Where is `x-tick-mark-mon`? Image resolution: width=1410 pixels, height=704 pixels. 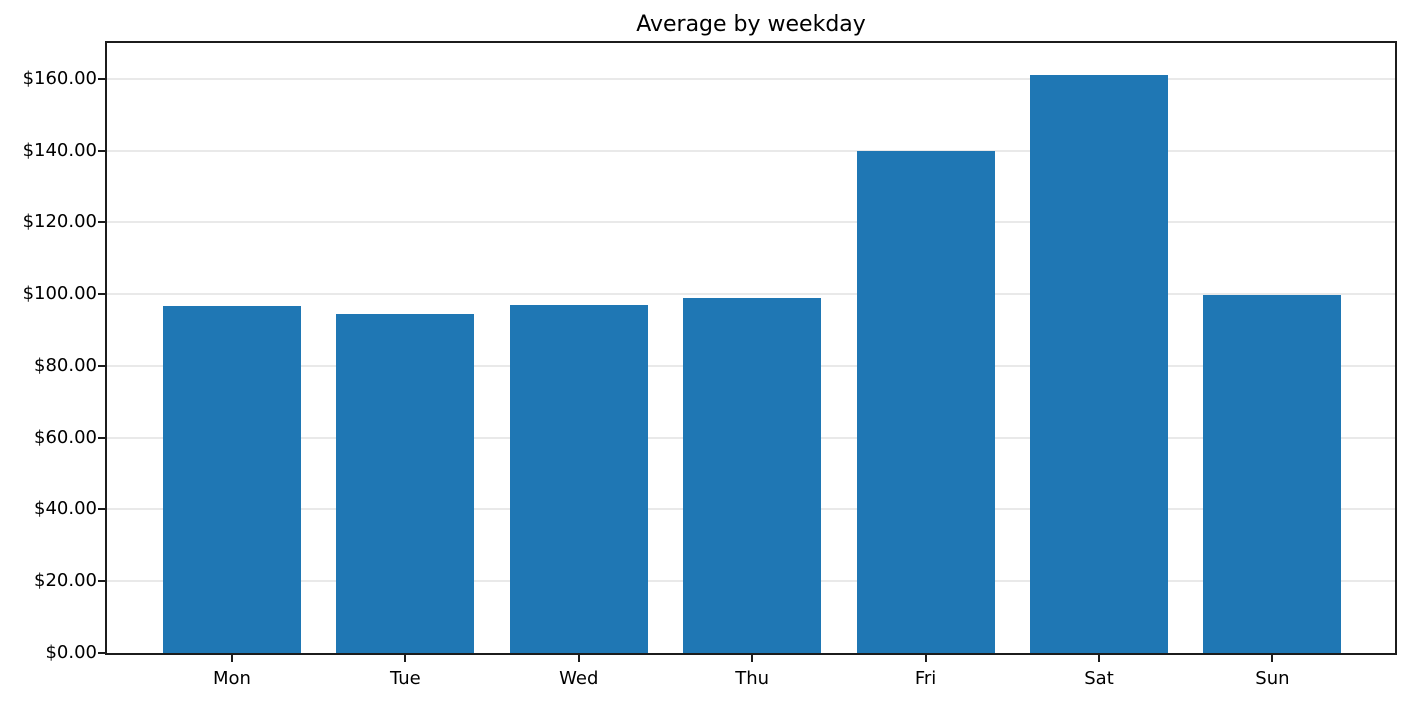 x-tick-mark-mon is located at coordinates (232, 658).